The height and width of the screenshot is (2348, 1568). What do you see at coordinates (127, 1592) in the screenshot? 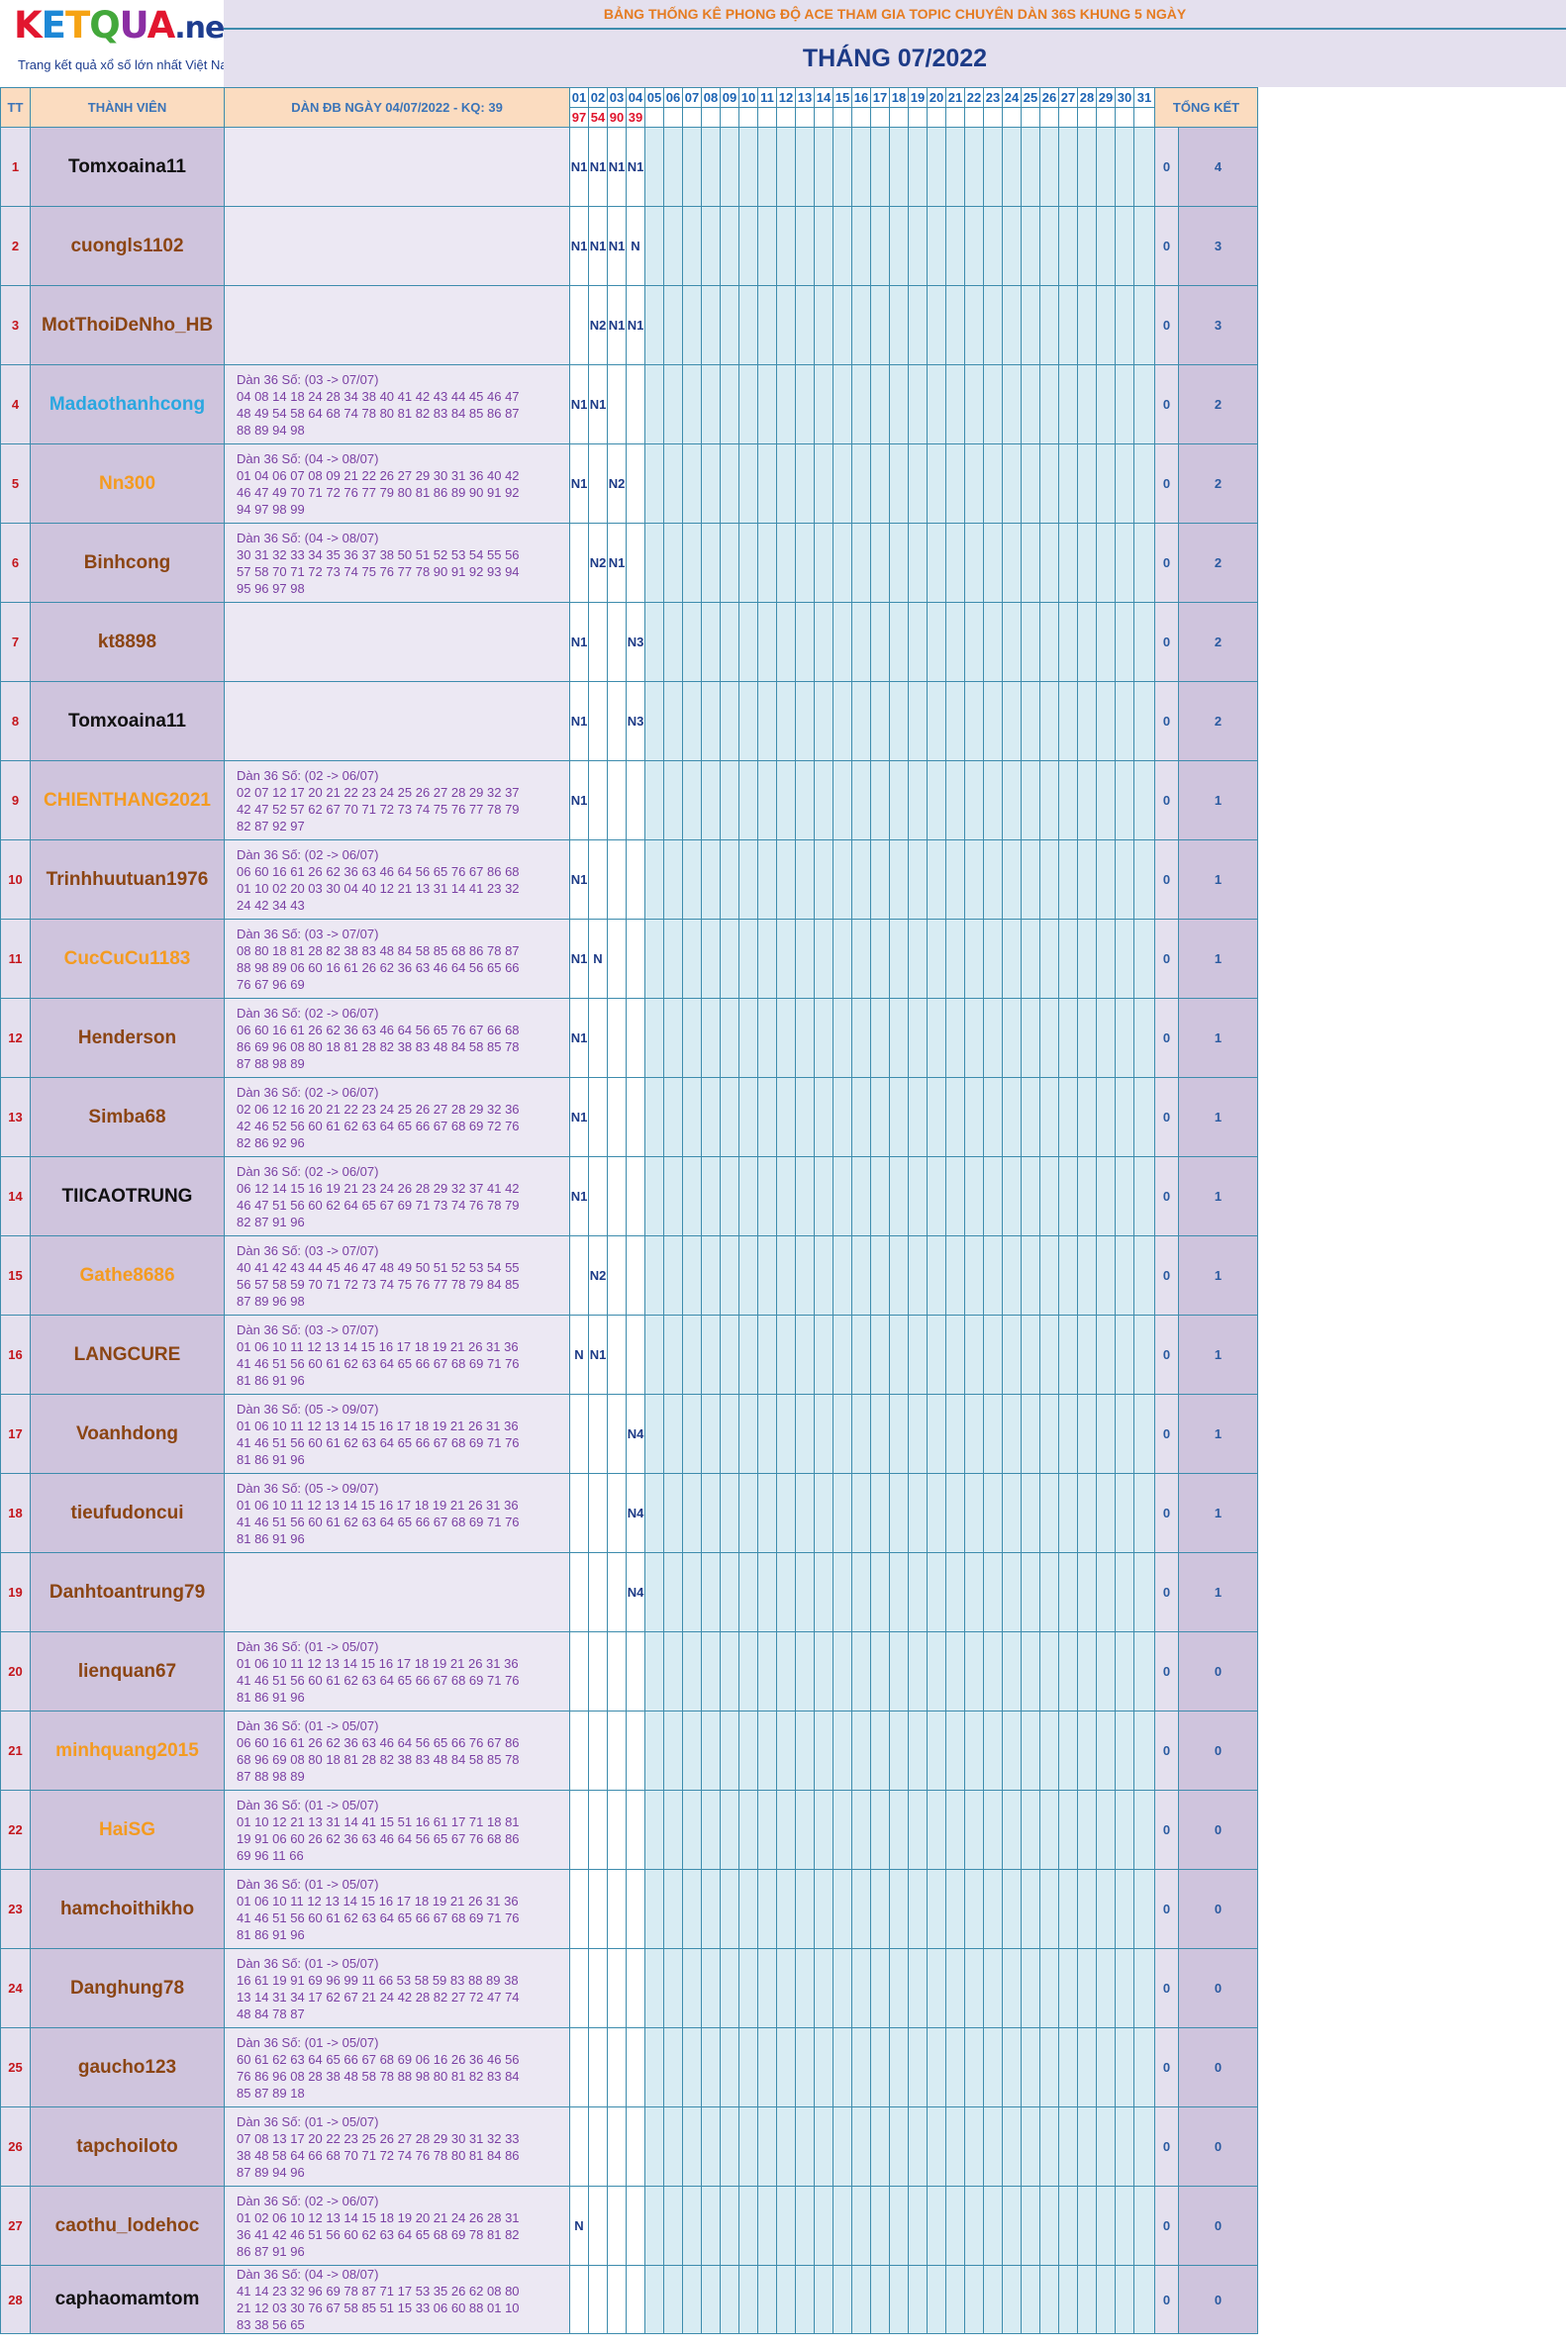
I see `member-name: Danhtoantrung79` at bounding box center [127, 1592].